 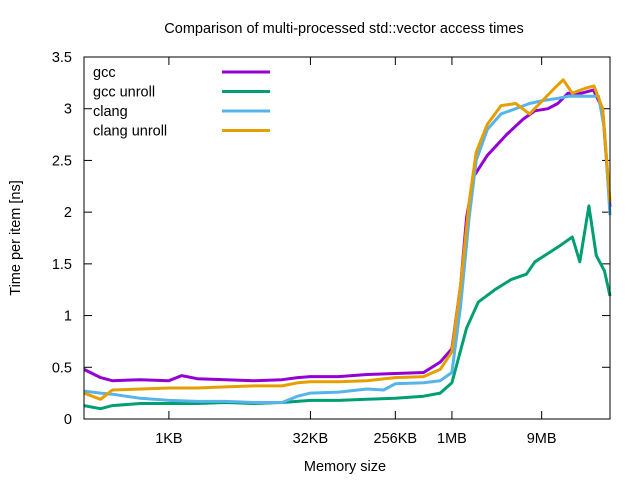 I want to click on y-tick-label: 3, so click(x=68, y=110).